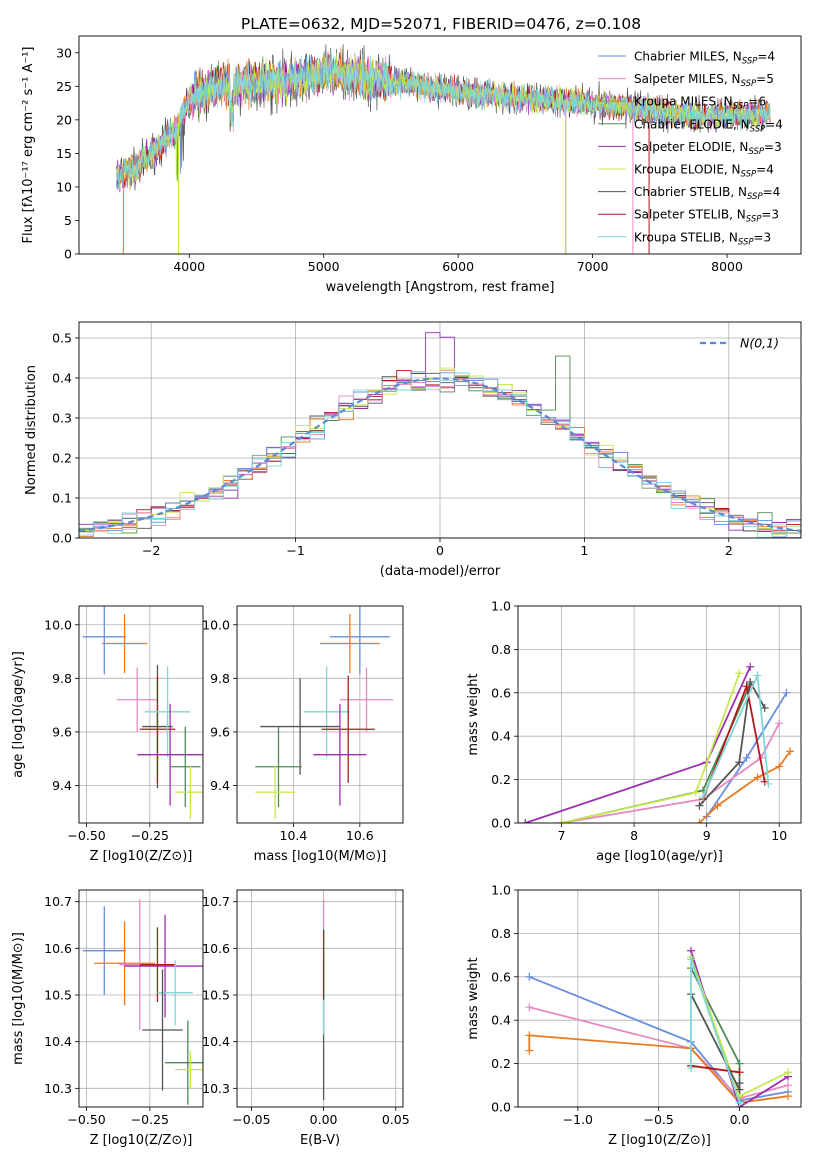 This screenshot has height=1170, width=819. Describe the element at coordinates (62, 785) in the screenshot. I see `z_age-ytick-label: 9.4` at that location.